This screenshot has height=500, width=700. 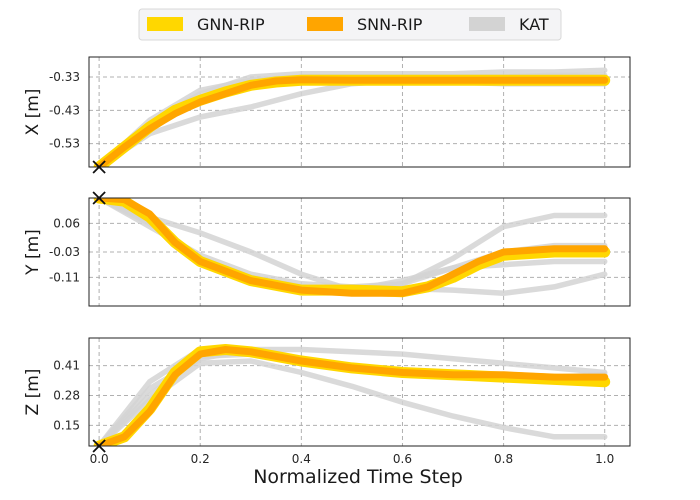 What do you see at coordinates (352, 402) in the screenshot?
I see `series-line-kat` at bounding box center [352, 402].